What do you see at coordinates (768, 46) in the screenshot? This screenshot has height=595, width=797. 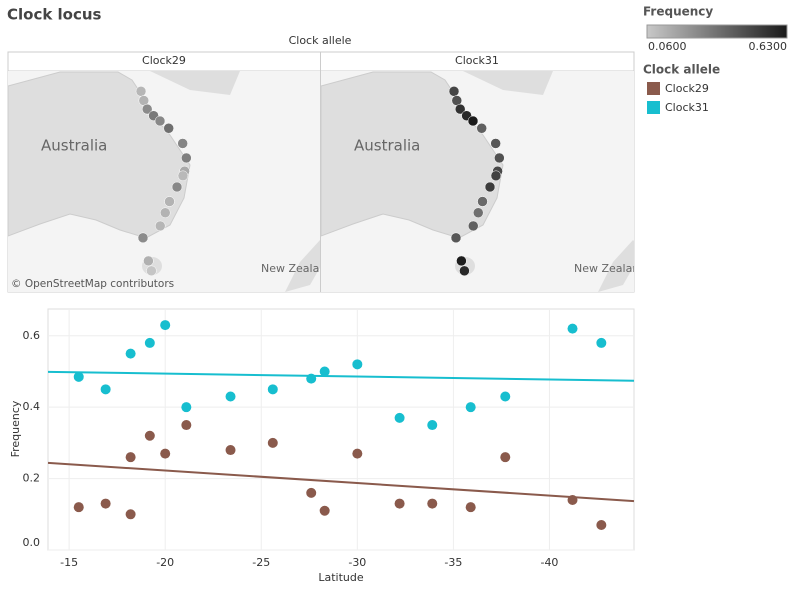 I see `color-max: 0.6300` at bounding box center [768, 46].